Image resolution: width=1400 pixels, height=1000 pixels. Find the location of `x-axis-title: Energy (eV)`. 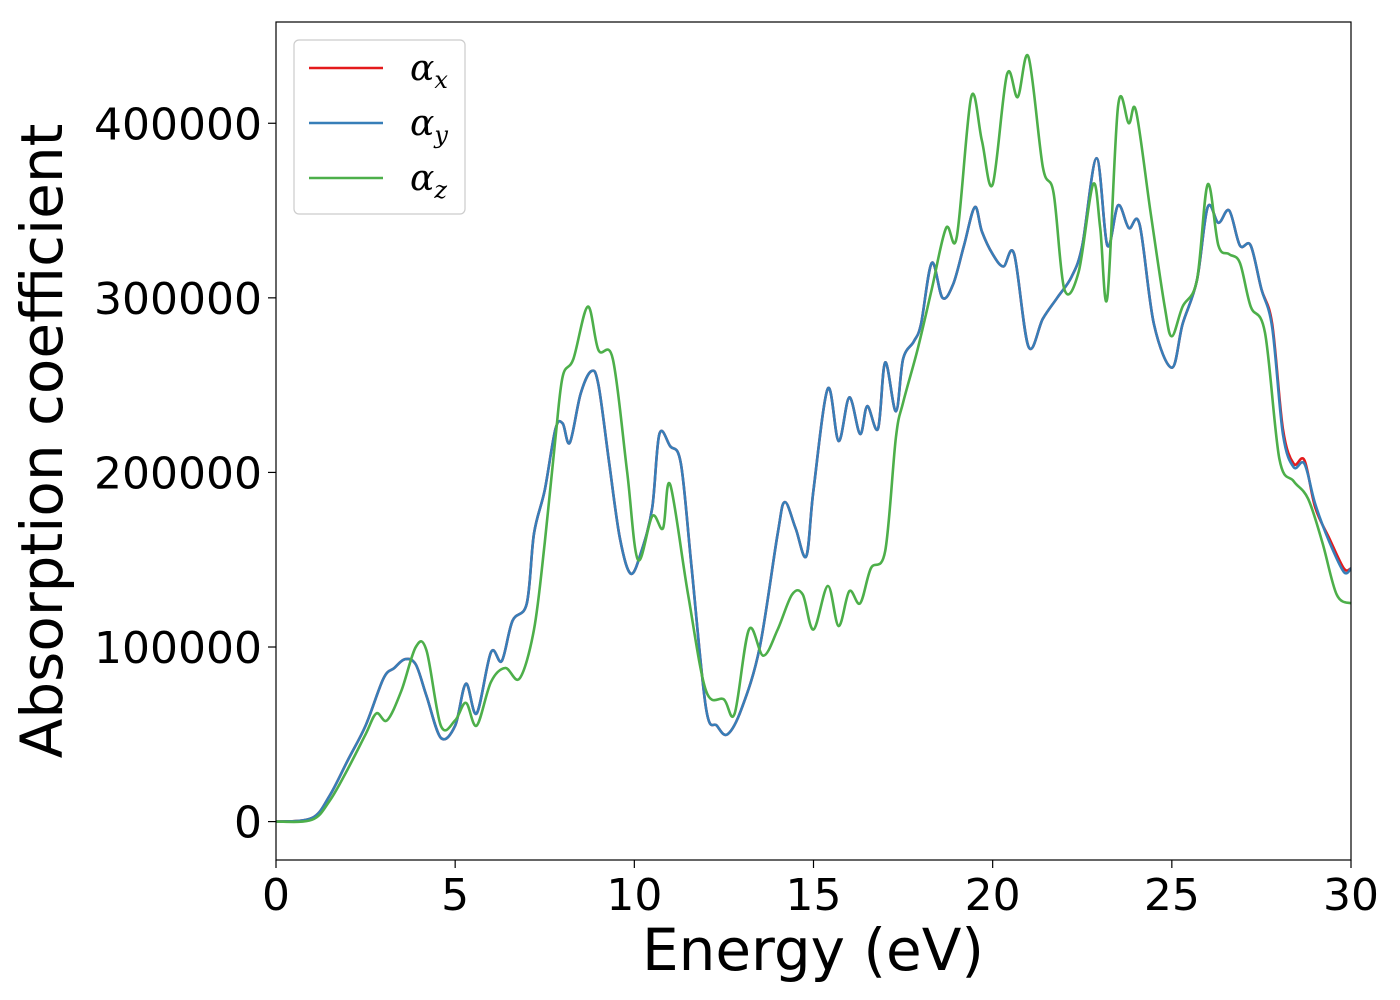

x-axis-title: Energy (eV) is located at coordinates (813, 950).